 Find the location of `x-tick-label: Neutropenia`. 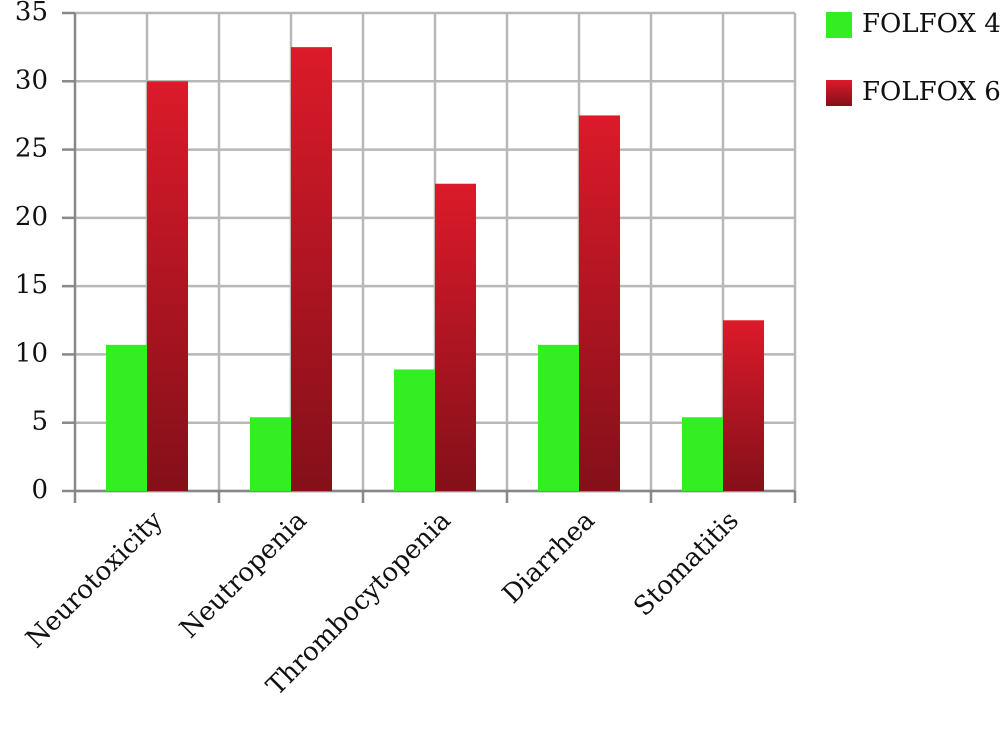

x-tick-label: Neutropenia is located at coordinates (243, 575).